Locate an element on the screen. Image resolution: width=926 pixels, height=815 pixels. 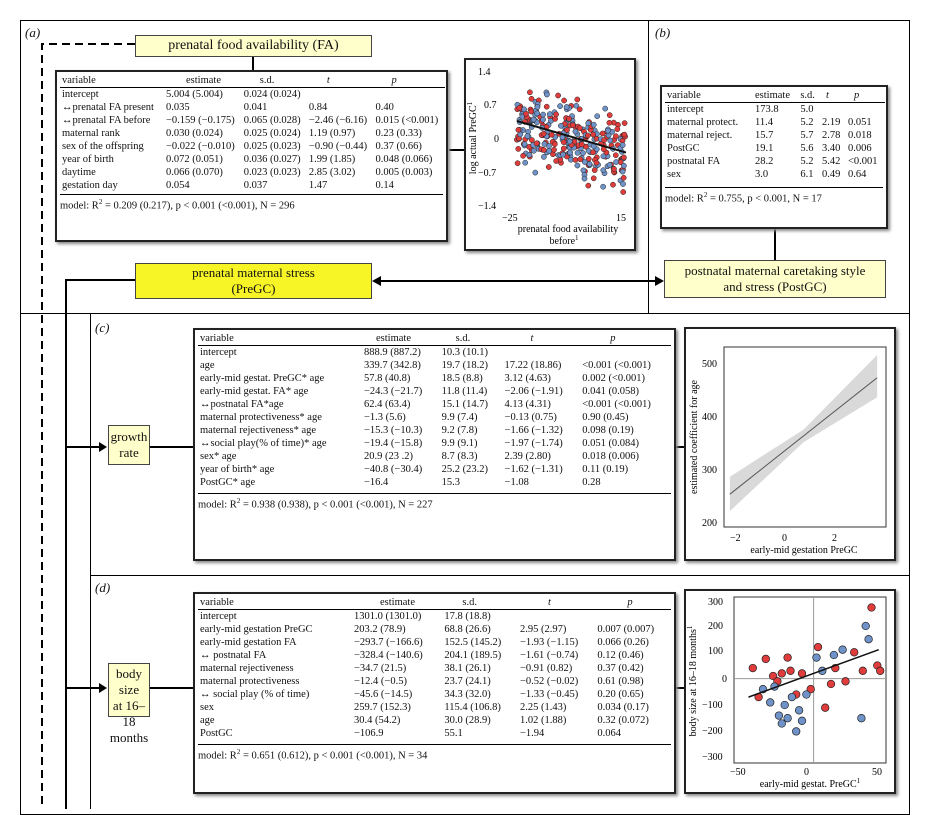
table-cell: ↔prenatal FA present is located at coordinates (108, 107).